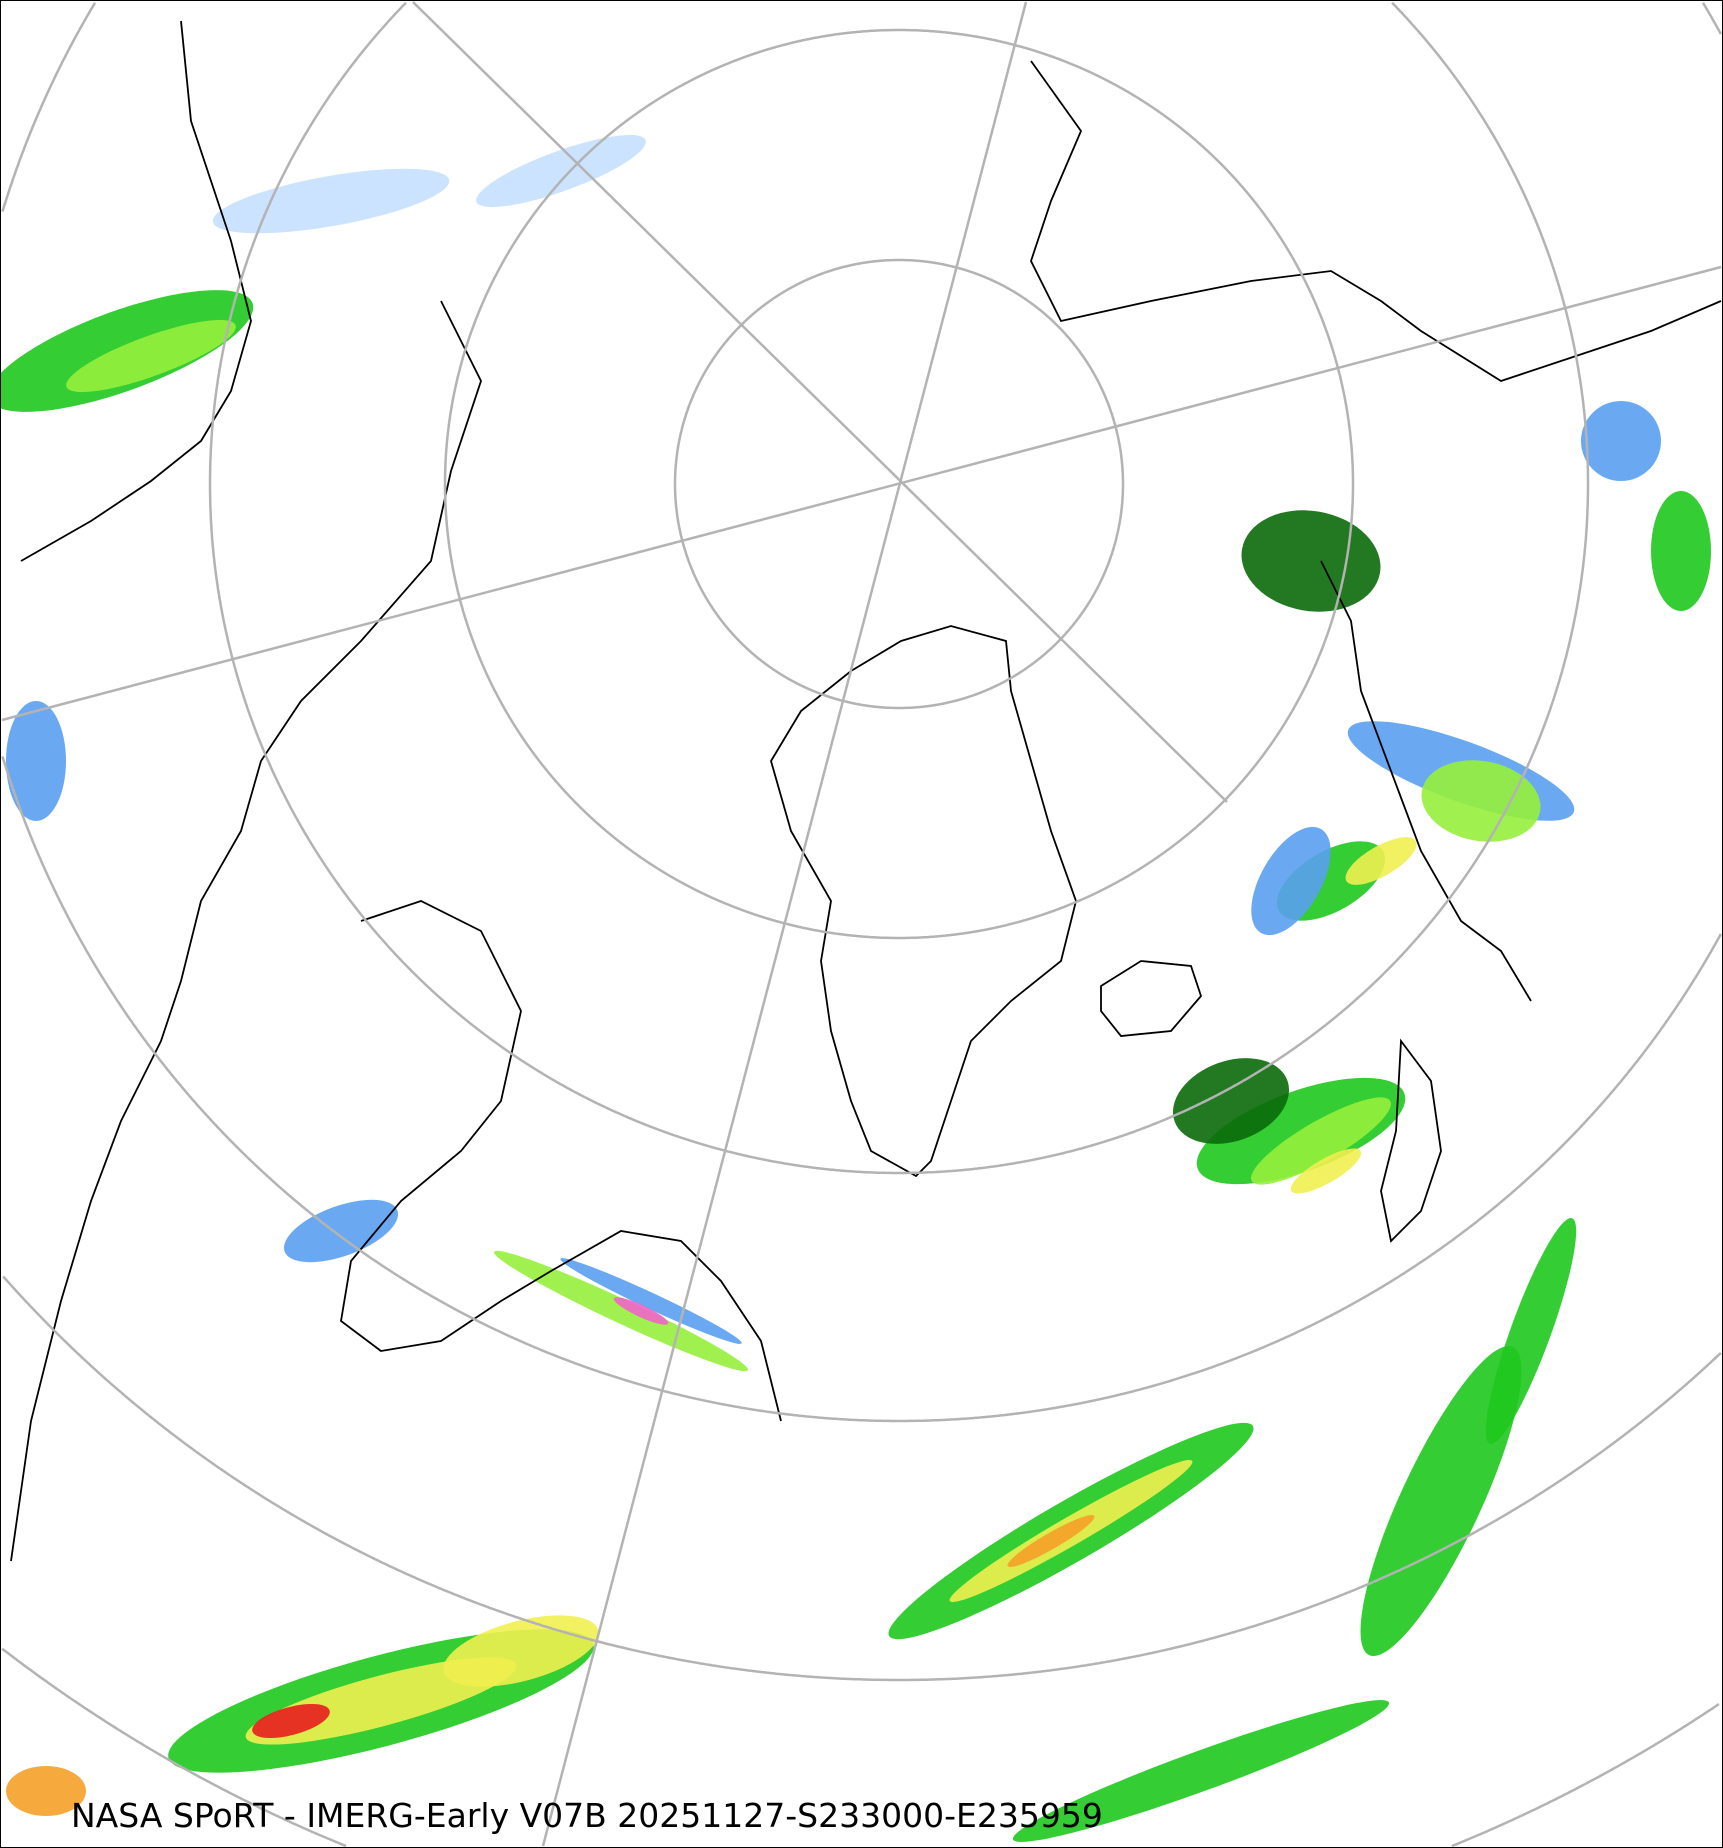 This screenshot has height=1848, width=1723. I want to click on uk-coast, so click(1411, 1140).